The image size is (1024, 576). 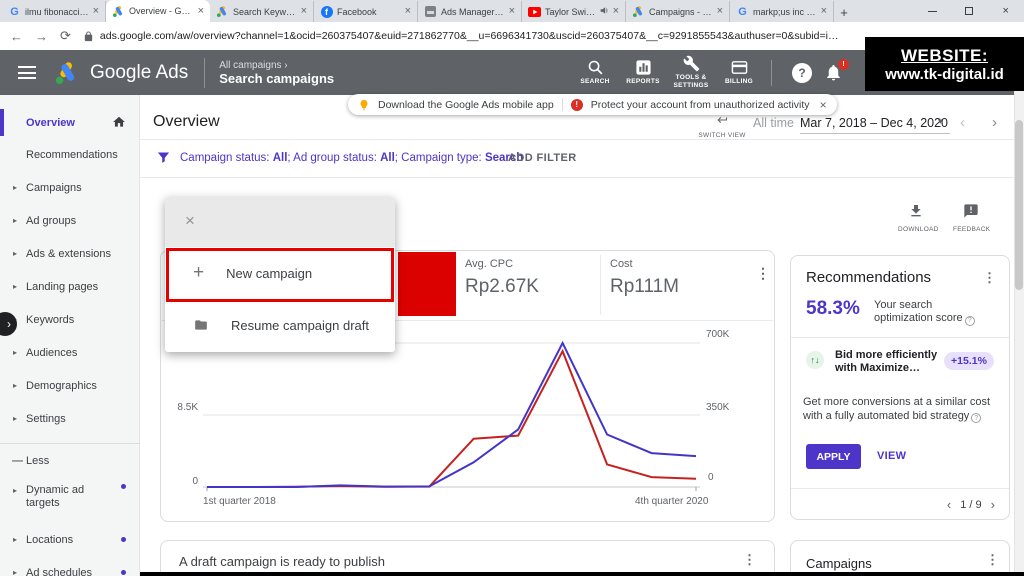 I want to click on sidebar-item-ads-extensions: ▸ Ads & extensions, so click(x=70, y=253).